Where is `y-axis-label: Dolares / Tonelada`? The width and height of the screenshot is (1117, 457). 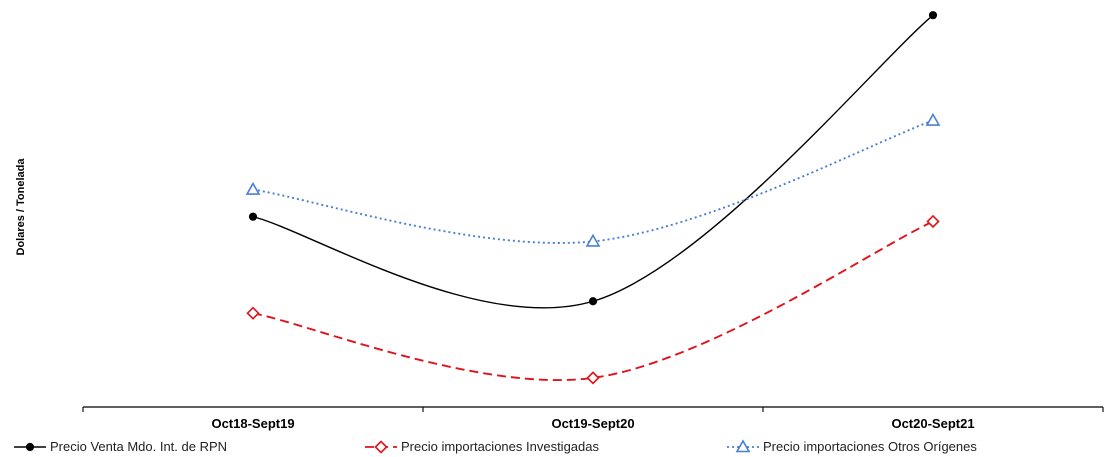
y-axis-label: Dolares / Tonelada is located at coordinates (21, 207).